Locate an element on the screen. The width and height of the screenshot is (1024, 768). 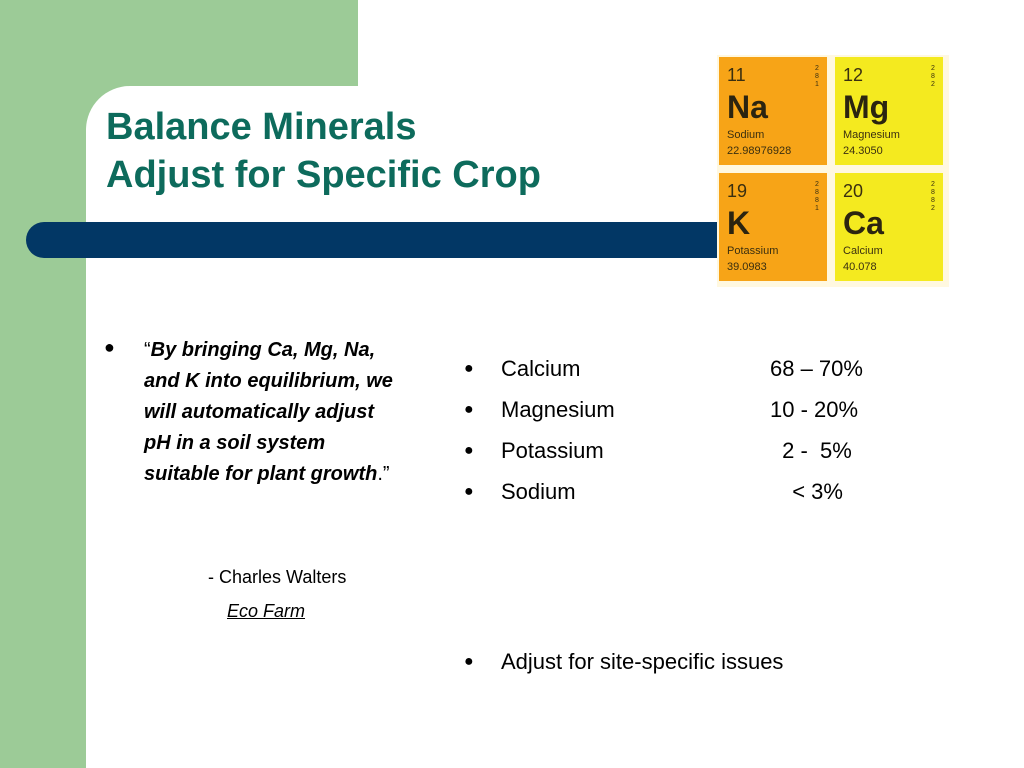
element-tile-sodium: 11 Na Sodium 22.98976928 2 8 1 is located at coordinates (773, 111).